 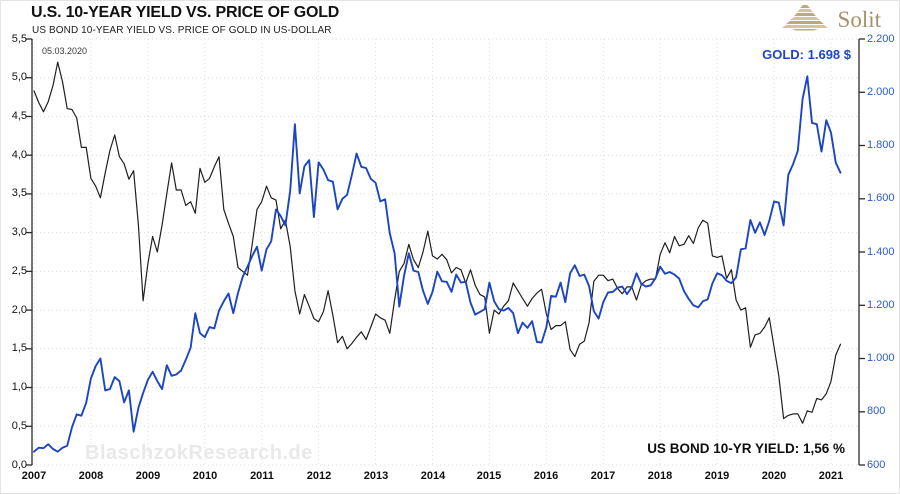 What do you see at coordinates (831, 476) in the screenshot?
I see `x-axis-tick-label: 2021` at bounding box center [831, 476].